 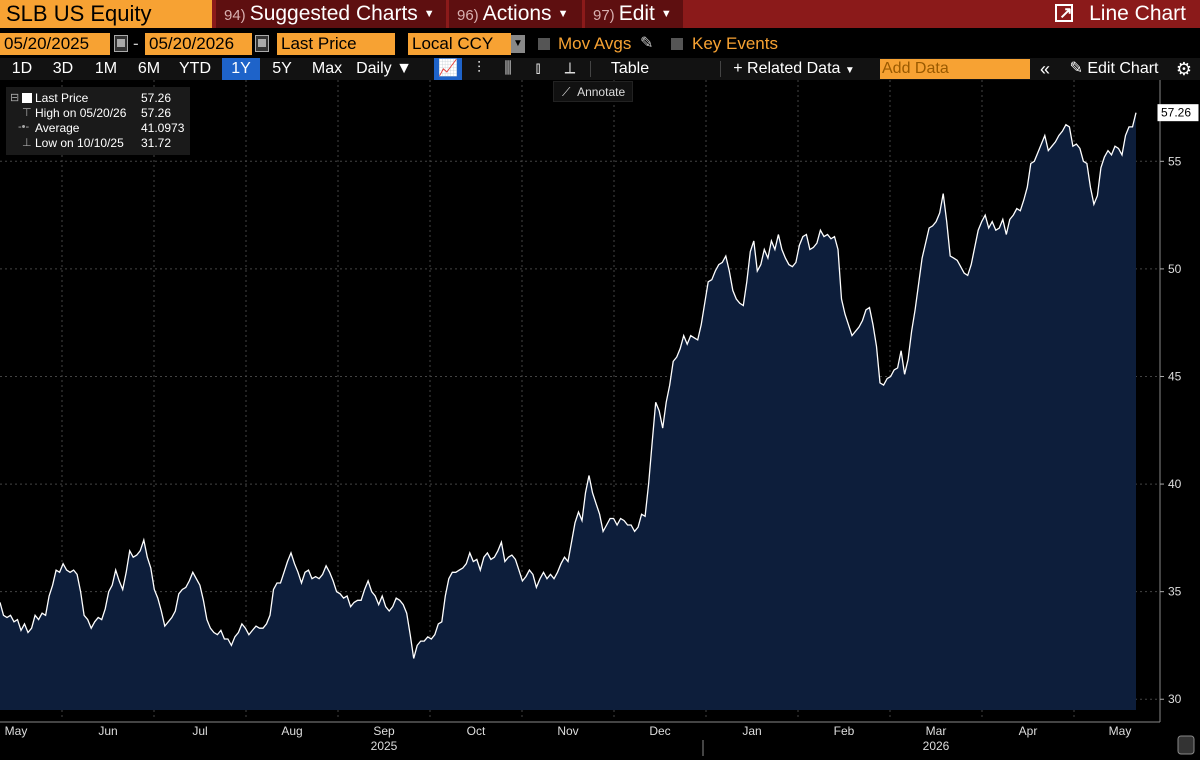 I want to click on menu-number: 97), so click(x=604, y=15).